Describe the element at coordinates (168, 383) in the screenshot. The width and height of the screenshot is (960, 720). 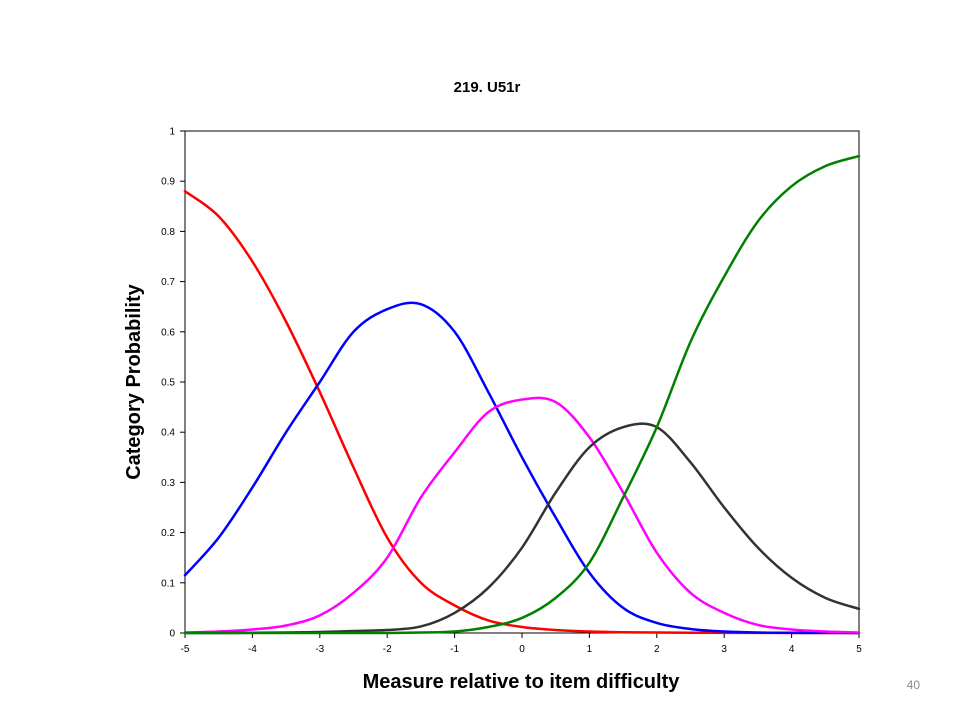
I see `y-tick-label: 0.5` at that location.